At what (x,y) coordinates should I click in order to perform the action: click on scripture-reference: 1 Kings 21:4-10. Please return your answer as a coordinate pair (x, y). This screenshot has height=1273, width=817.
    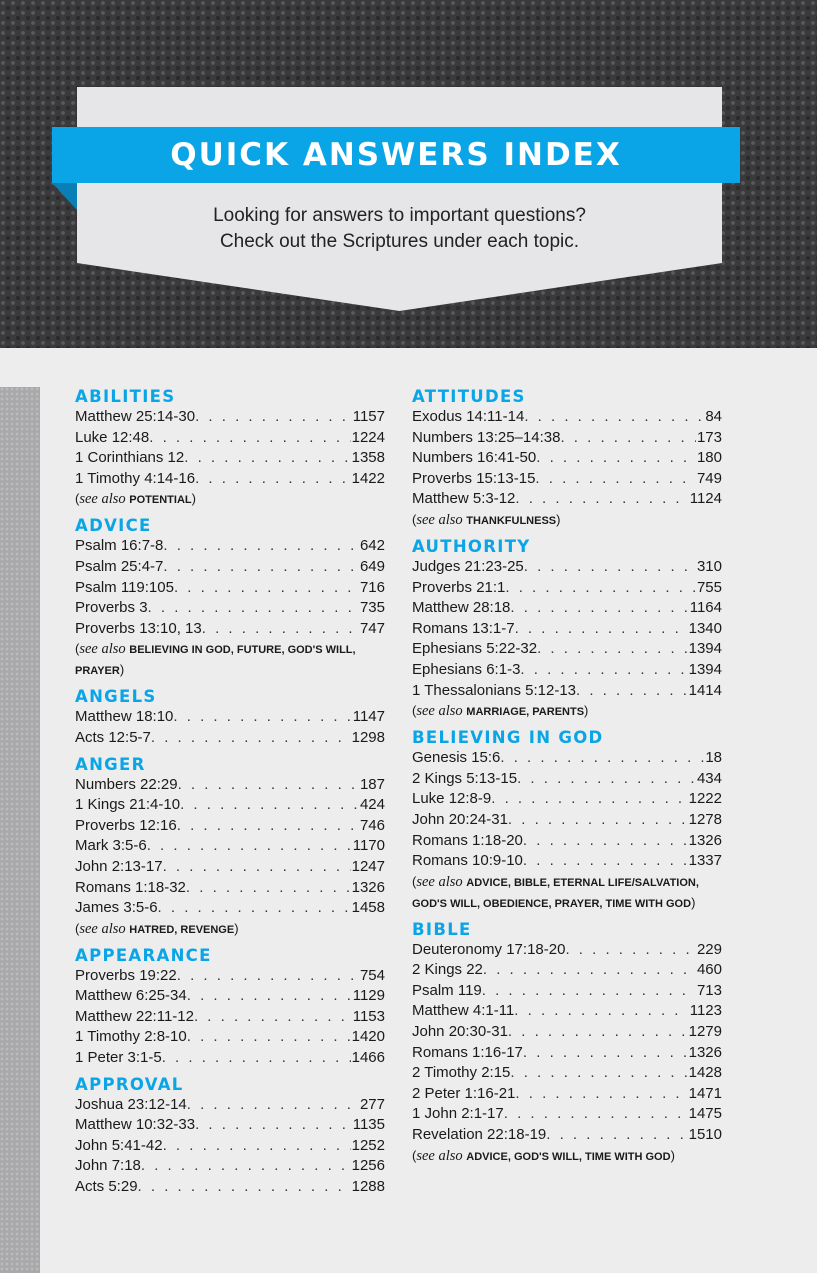
    Looking at the image, I should click on (128, 805).